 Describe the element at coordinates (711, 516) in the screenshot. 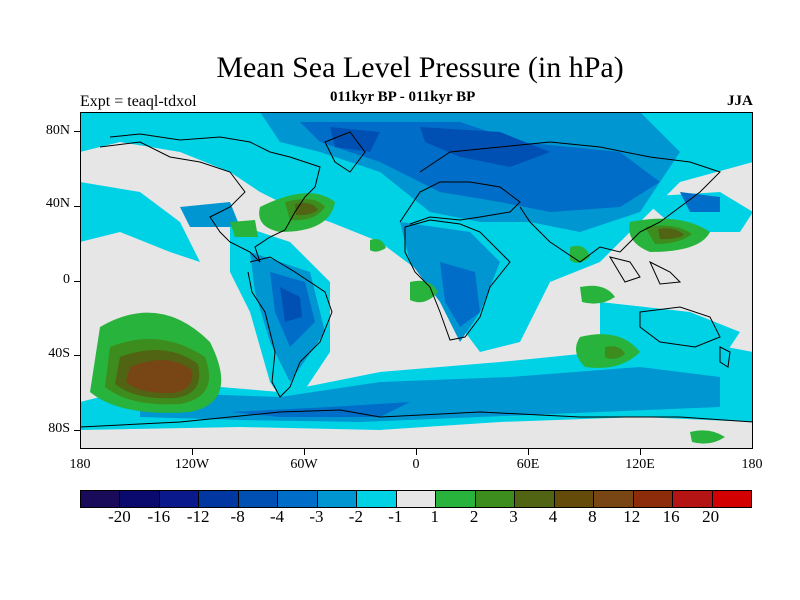

I see `colorbar-label: 20` at that location.